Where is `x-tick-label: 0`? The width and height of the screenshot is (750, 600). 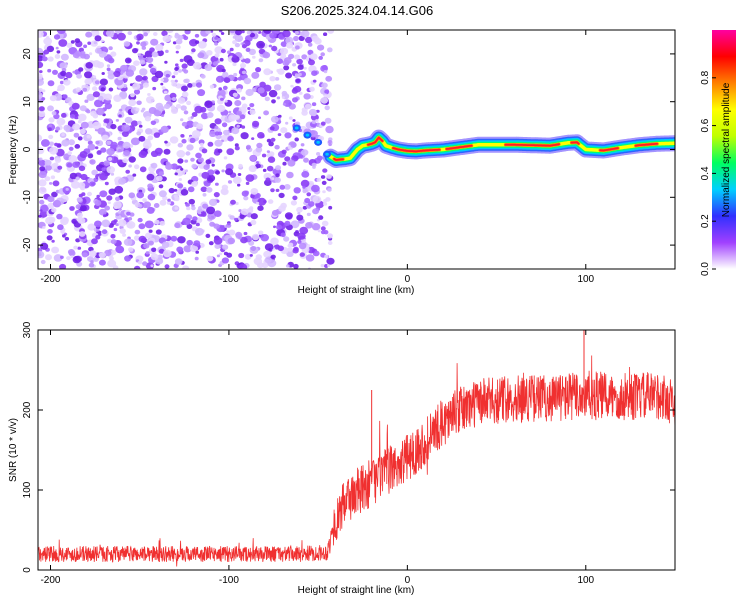 x-tick-label: 0 is located at coordinates (408, 580).